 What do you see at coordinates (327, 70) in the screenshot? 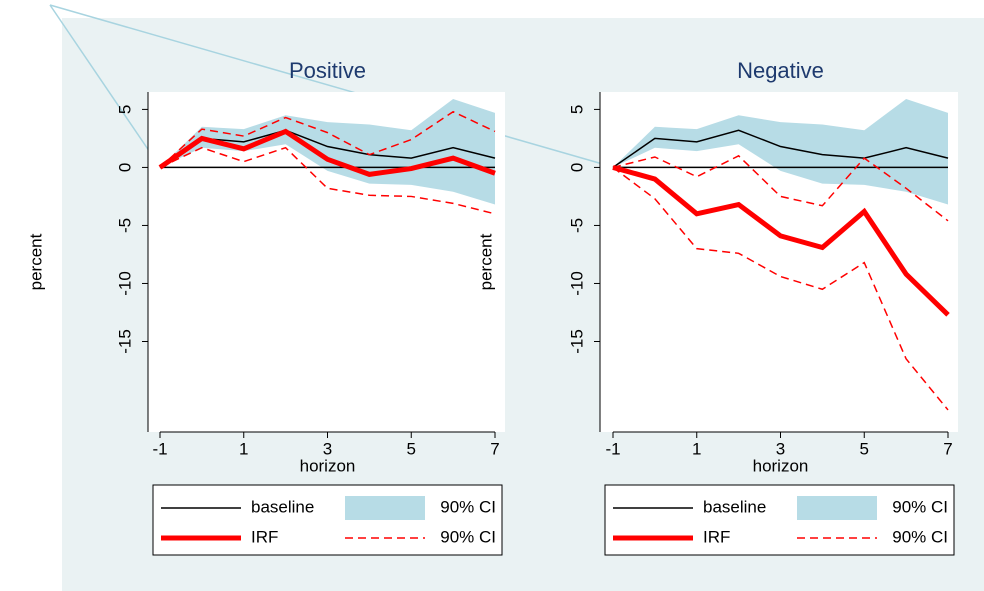
I see `chart-title: Positive` at bounding box center [327, 70].